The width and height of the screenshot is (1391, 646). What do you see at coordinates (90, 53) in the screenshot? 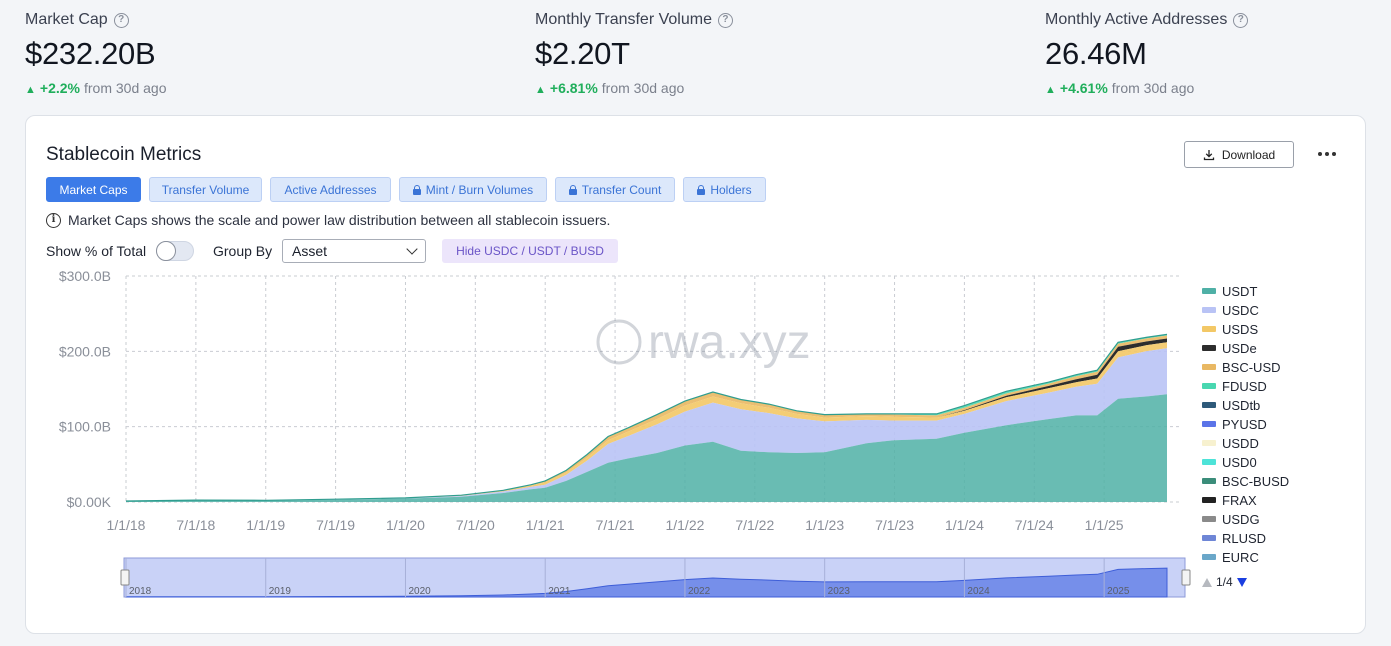
I see `stat-value: $232.20B` at bounding box center [90, 53].